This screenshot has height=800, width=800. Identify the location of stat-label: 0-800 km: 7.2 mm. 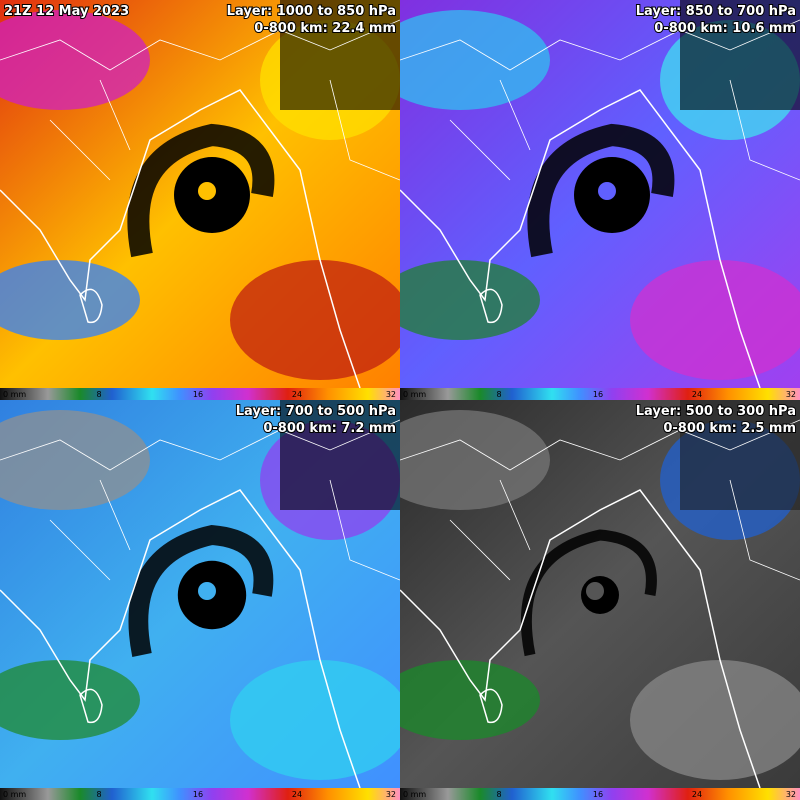
(329, 428).